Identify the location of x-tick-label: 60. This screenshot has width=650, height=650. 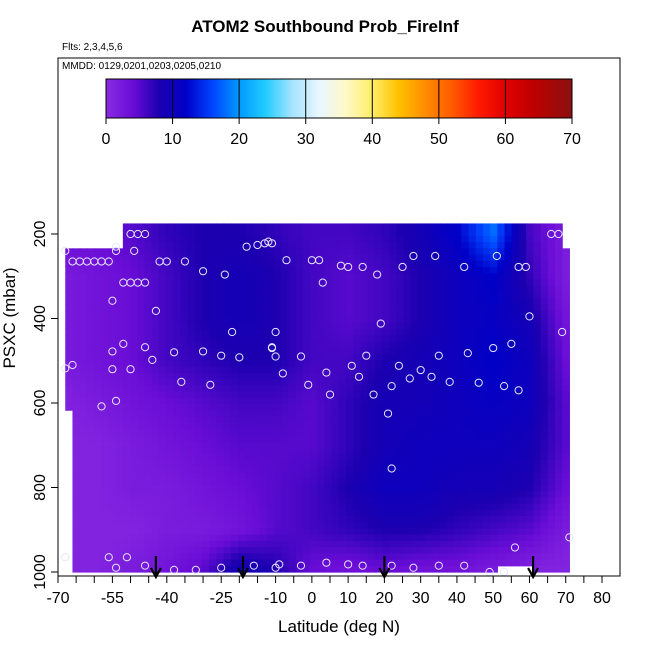
(530, 598).